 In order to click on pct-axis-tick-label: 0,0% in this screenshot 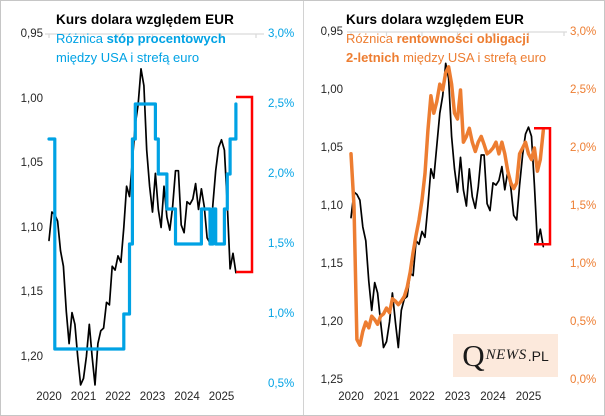, I will do `click(583, 380)`.